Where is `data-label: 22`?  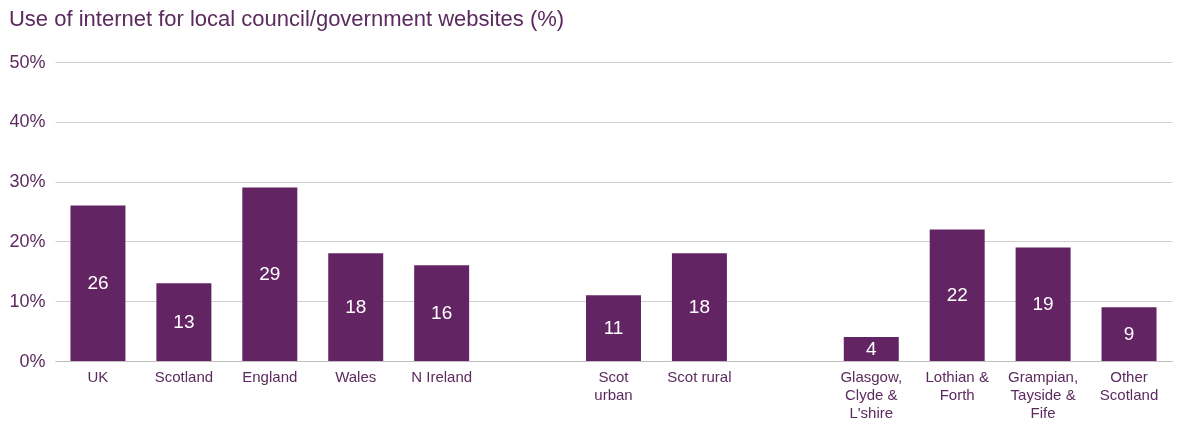 data-label: 22 is located at coordinates (957, 295).